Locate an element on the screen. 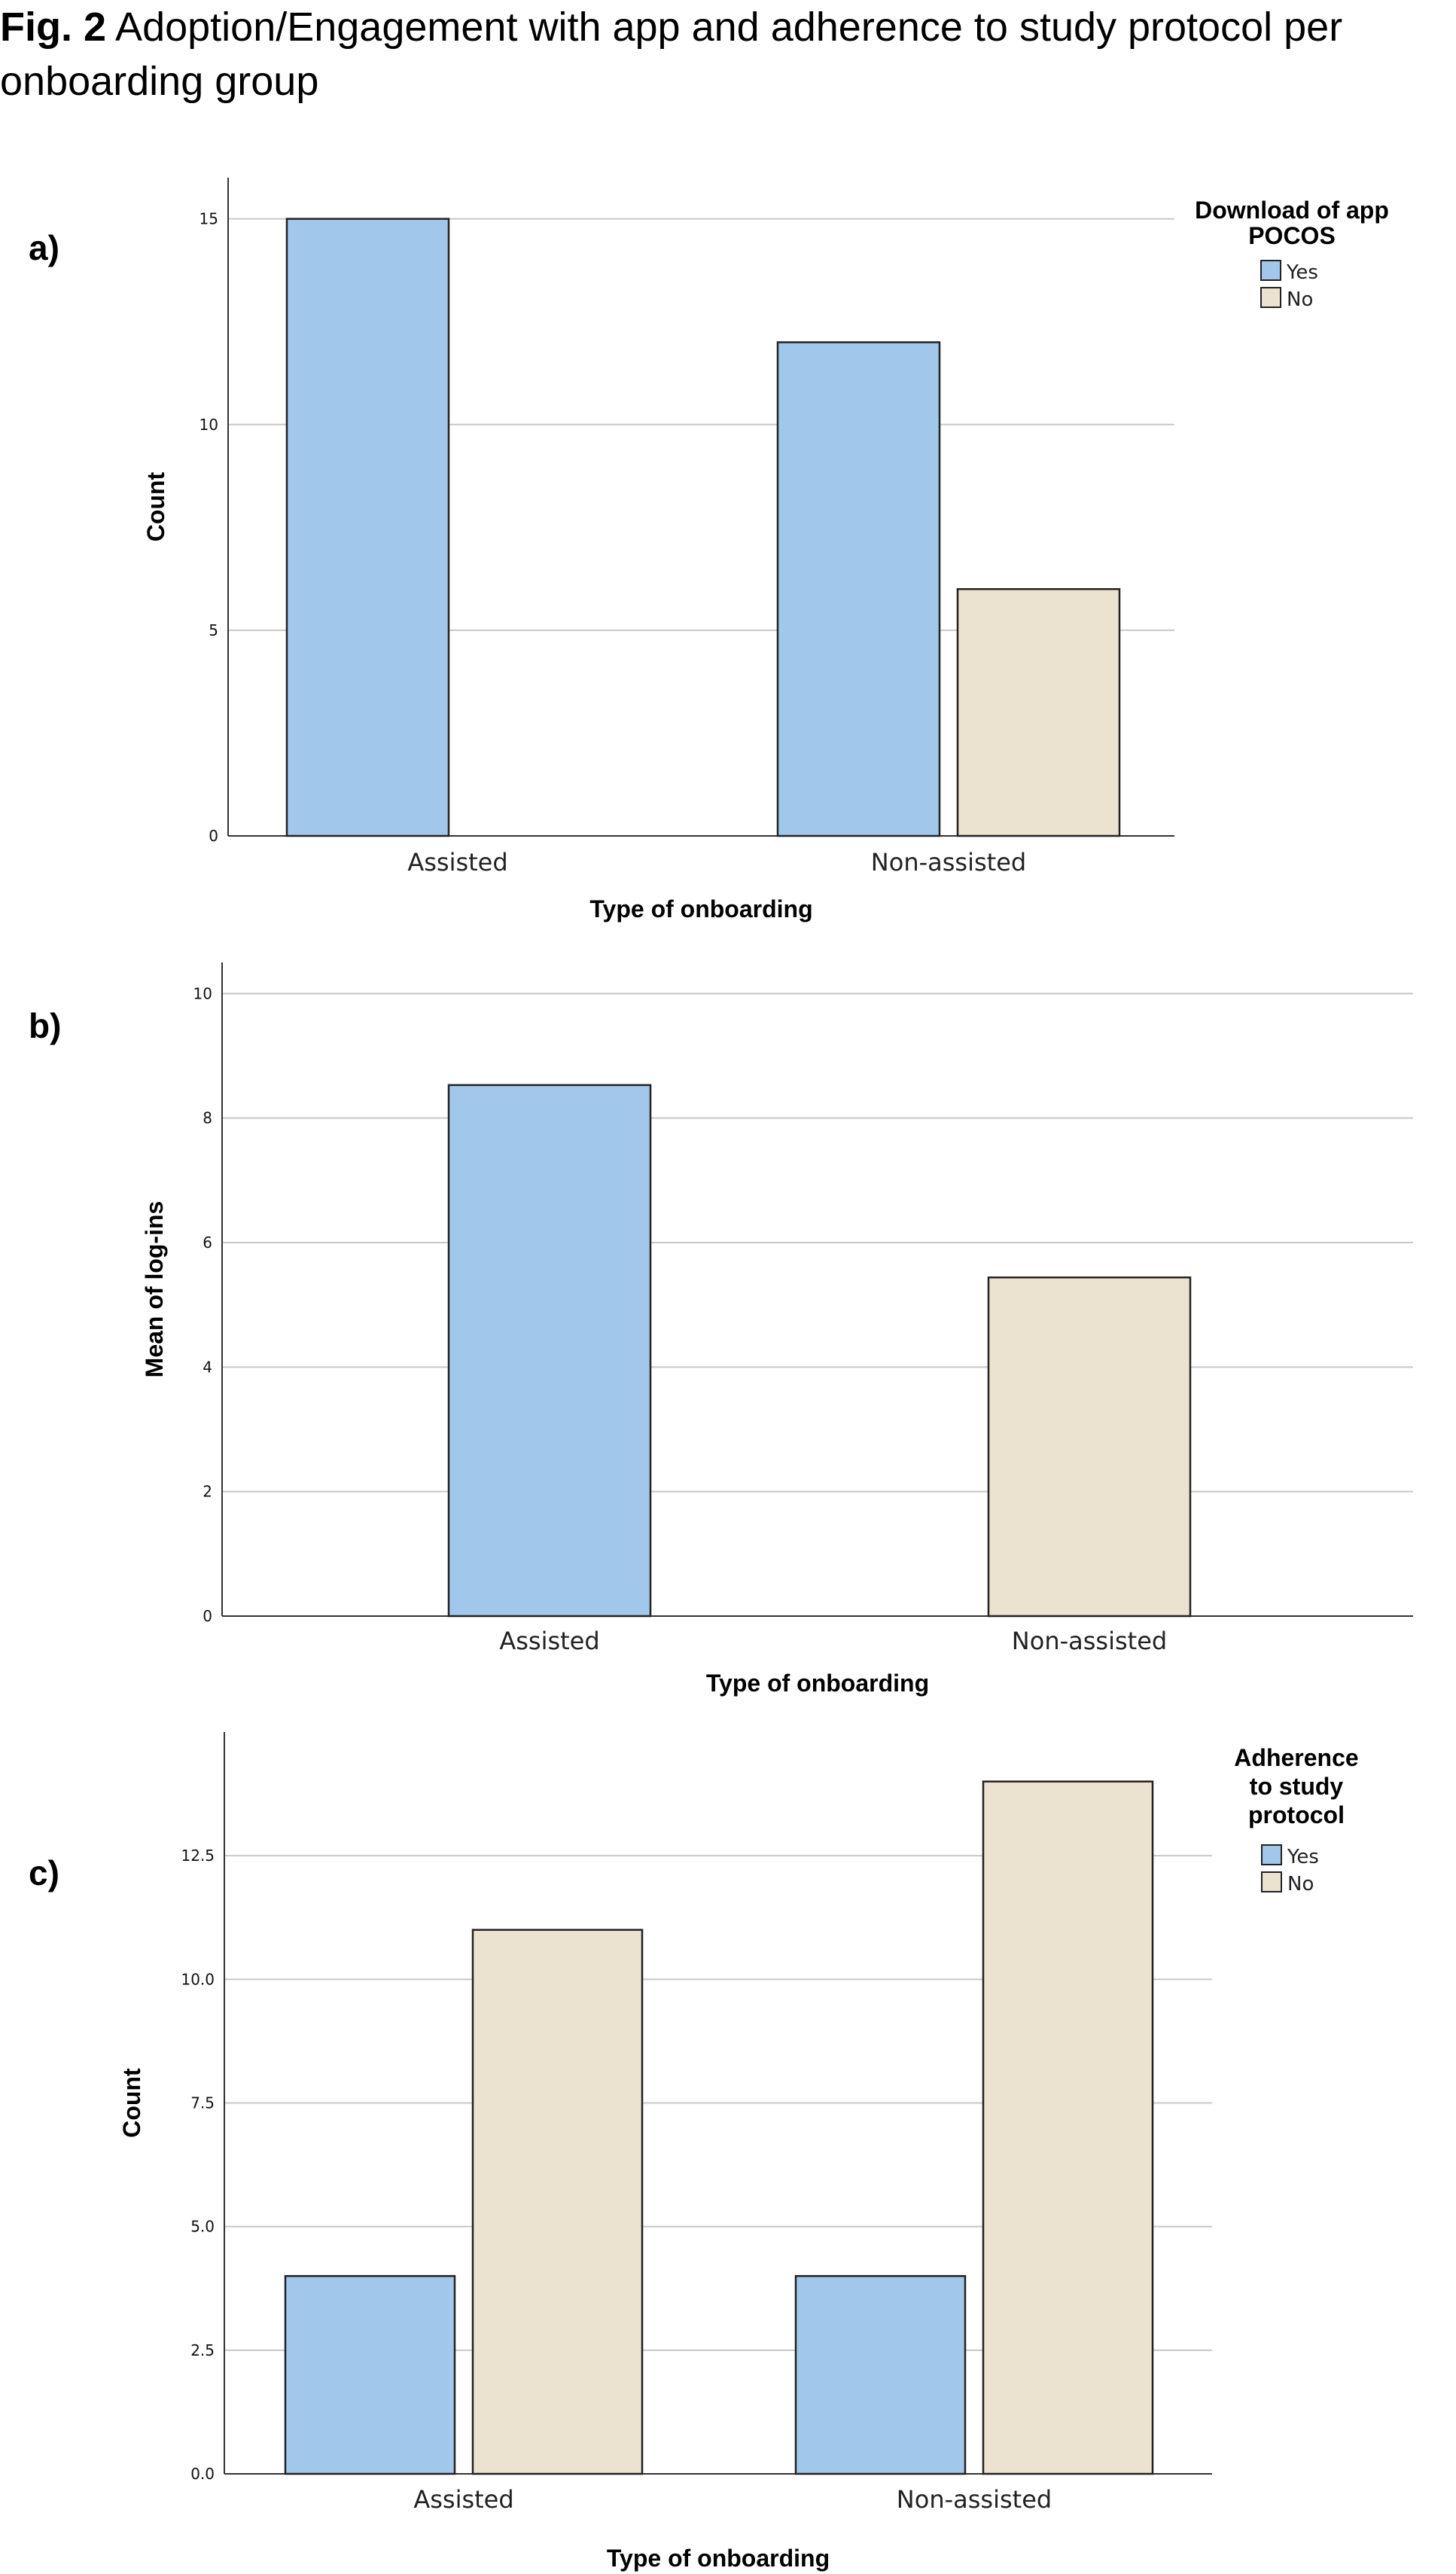  y-tick-label: 15 is located at coordinates (209, 219).